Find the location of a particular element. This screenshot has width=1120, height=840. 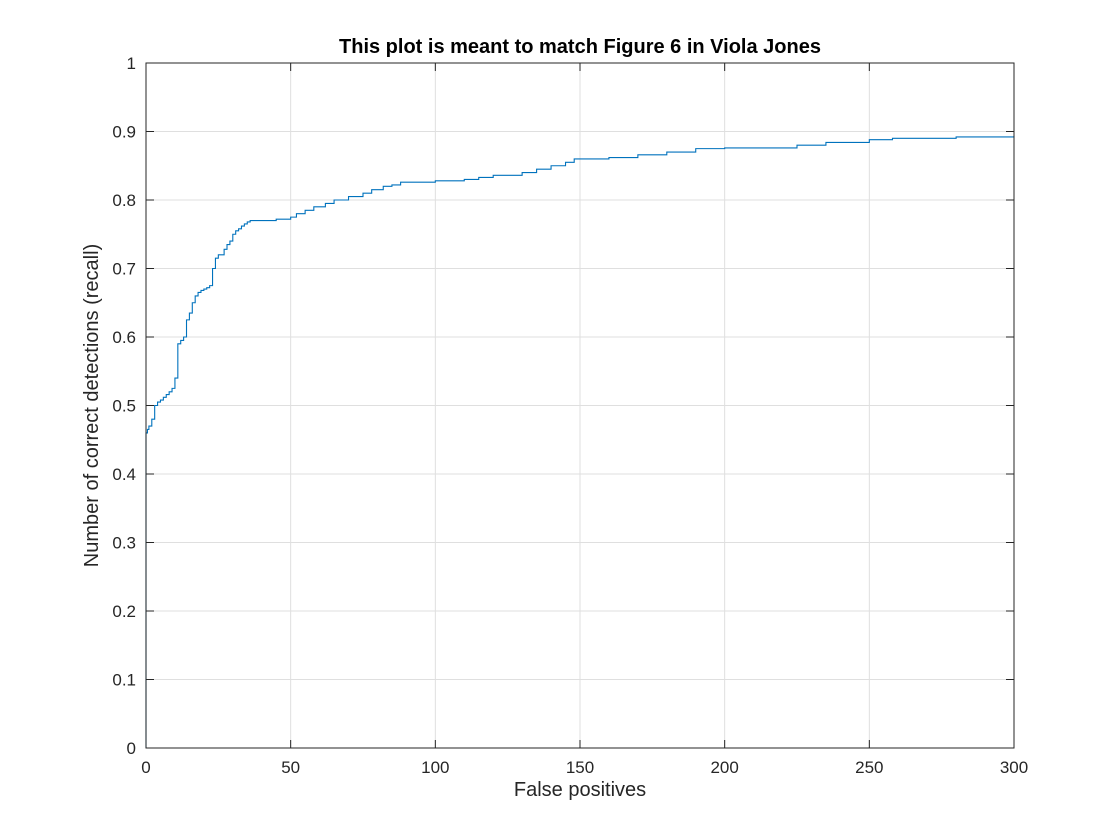

y-tick-label: 0 is located at coordinates (131, 748).